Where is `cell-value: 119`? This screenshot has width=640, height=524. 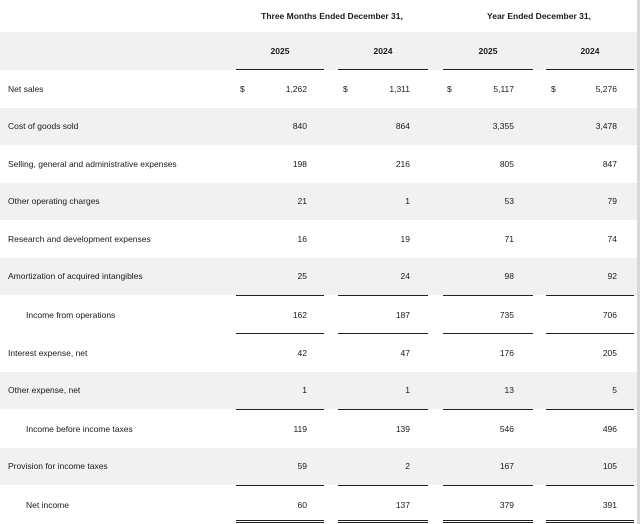 cell-value: 119 is located at coordinates (300, 428).